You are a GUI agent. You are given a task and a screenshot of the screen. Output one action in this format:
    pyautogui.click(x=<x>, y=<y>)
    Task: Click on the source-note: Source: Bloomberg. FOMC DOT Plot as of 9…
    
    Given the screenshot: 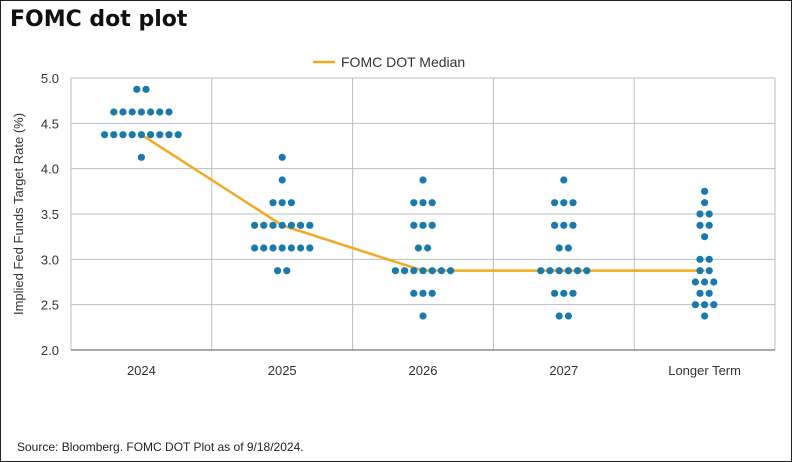 What is the action you would take?
    pyautogui.click(x=160, y=447)
    